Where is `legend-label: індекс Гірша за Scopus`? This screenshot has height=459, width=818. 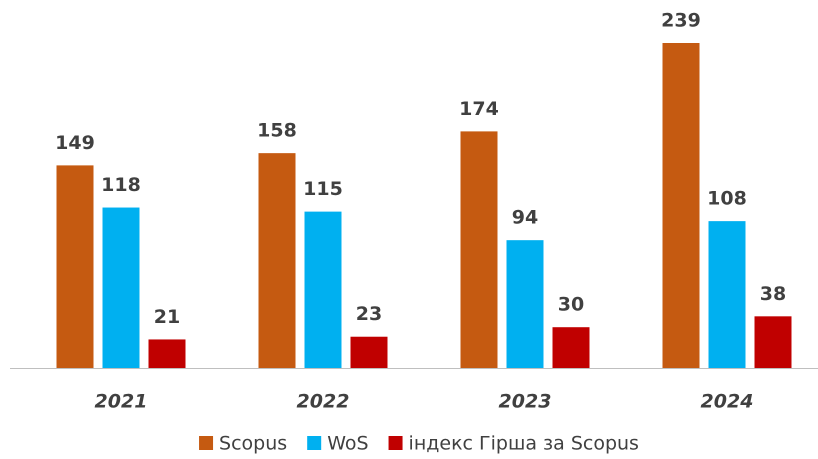 legend-label: індекс Гірша за Scopus is located at coordinates (524, 444).